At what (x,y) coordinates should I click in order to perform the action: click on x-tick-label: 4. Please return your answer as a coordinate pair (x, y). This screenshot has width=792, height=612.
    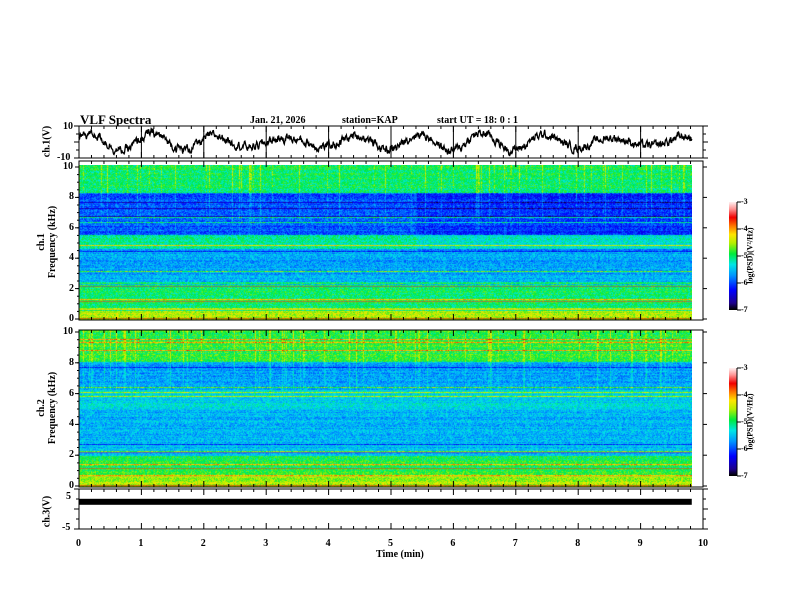
    Looking at the image, I should click on (328, 543).